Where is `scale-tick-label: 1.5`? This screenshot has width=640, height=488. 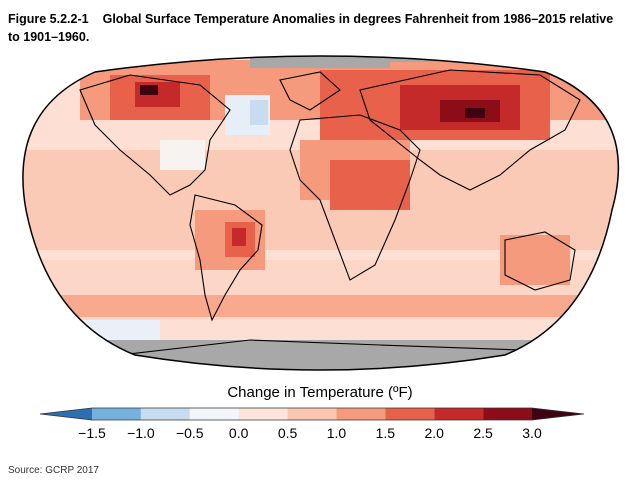 scale-tick-label: 1.5 is located at coordinates (386, 433).